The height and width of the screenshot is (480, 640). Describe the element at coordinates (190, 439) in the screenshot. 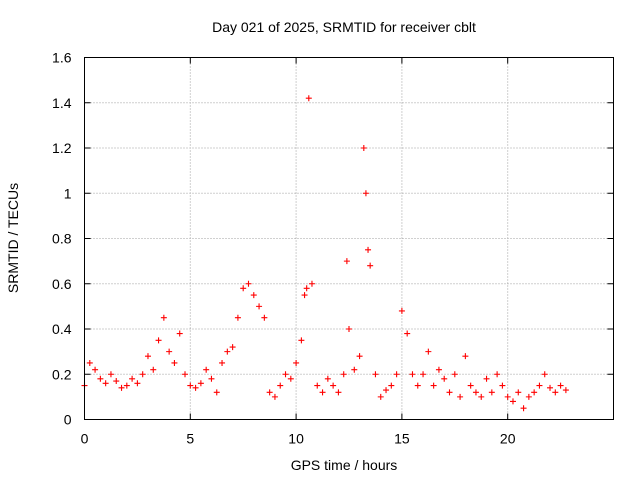

I see `x-tick-label: 5` at that location.